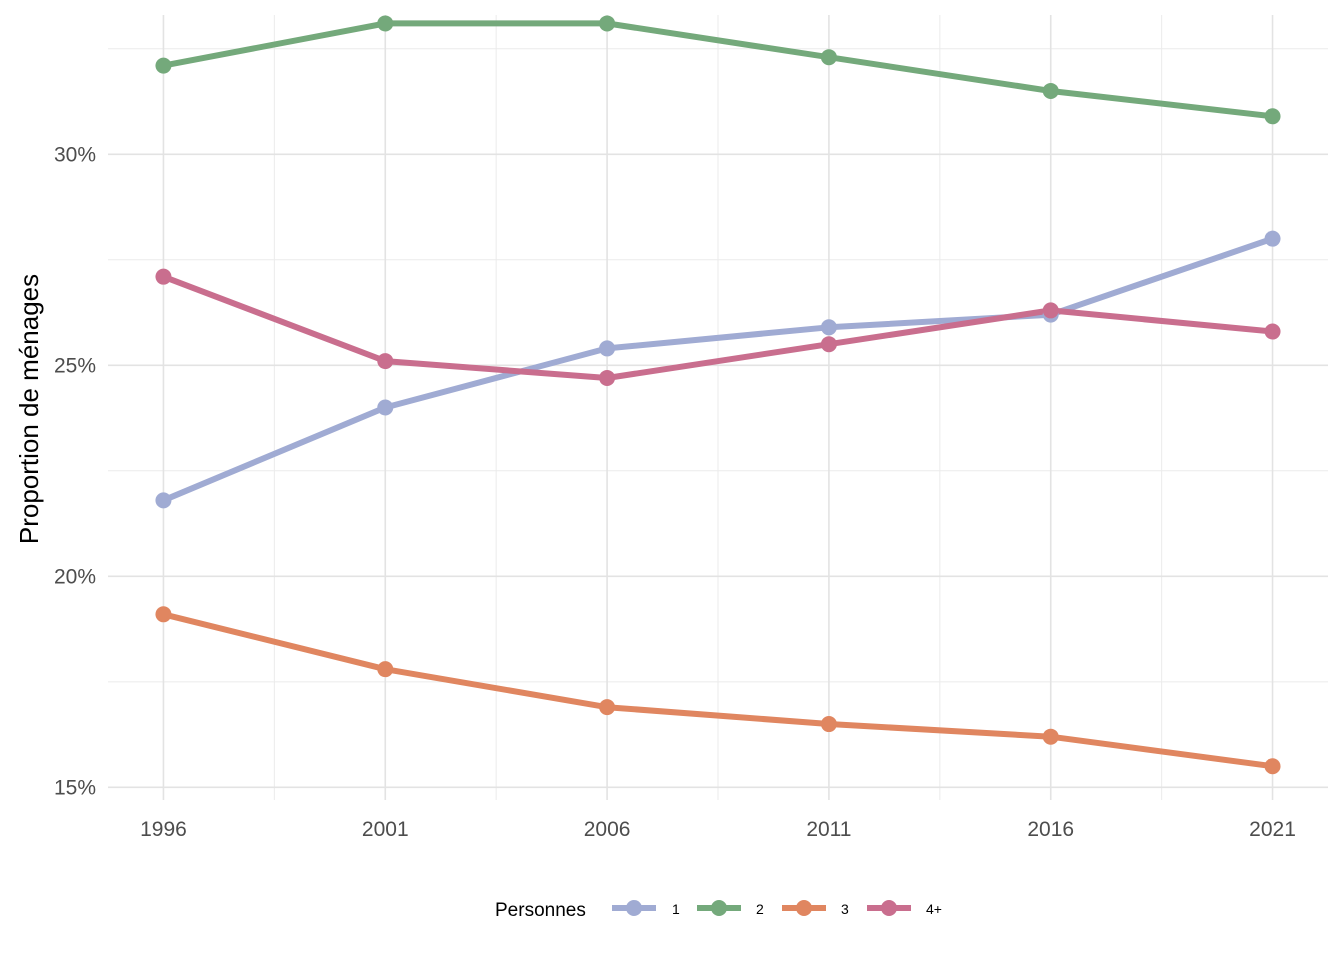 Image resolution: width=1344 pixels, height=960 pixels. What do you see at coordinates (385, 407) in the screenshot?
I see `data-point-1-2001` at bounding box center [385, 407].